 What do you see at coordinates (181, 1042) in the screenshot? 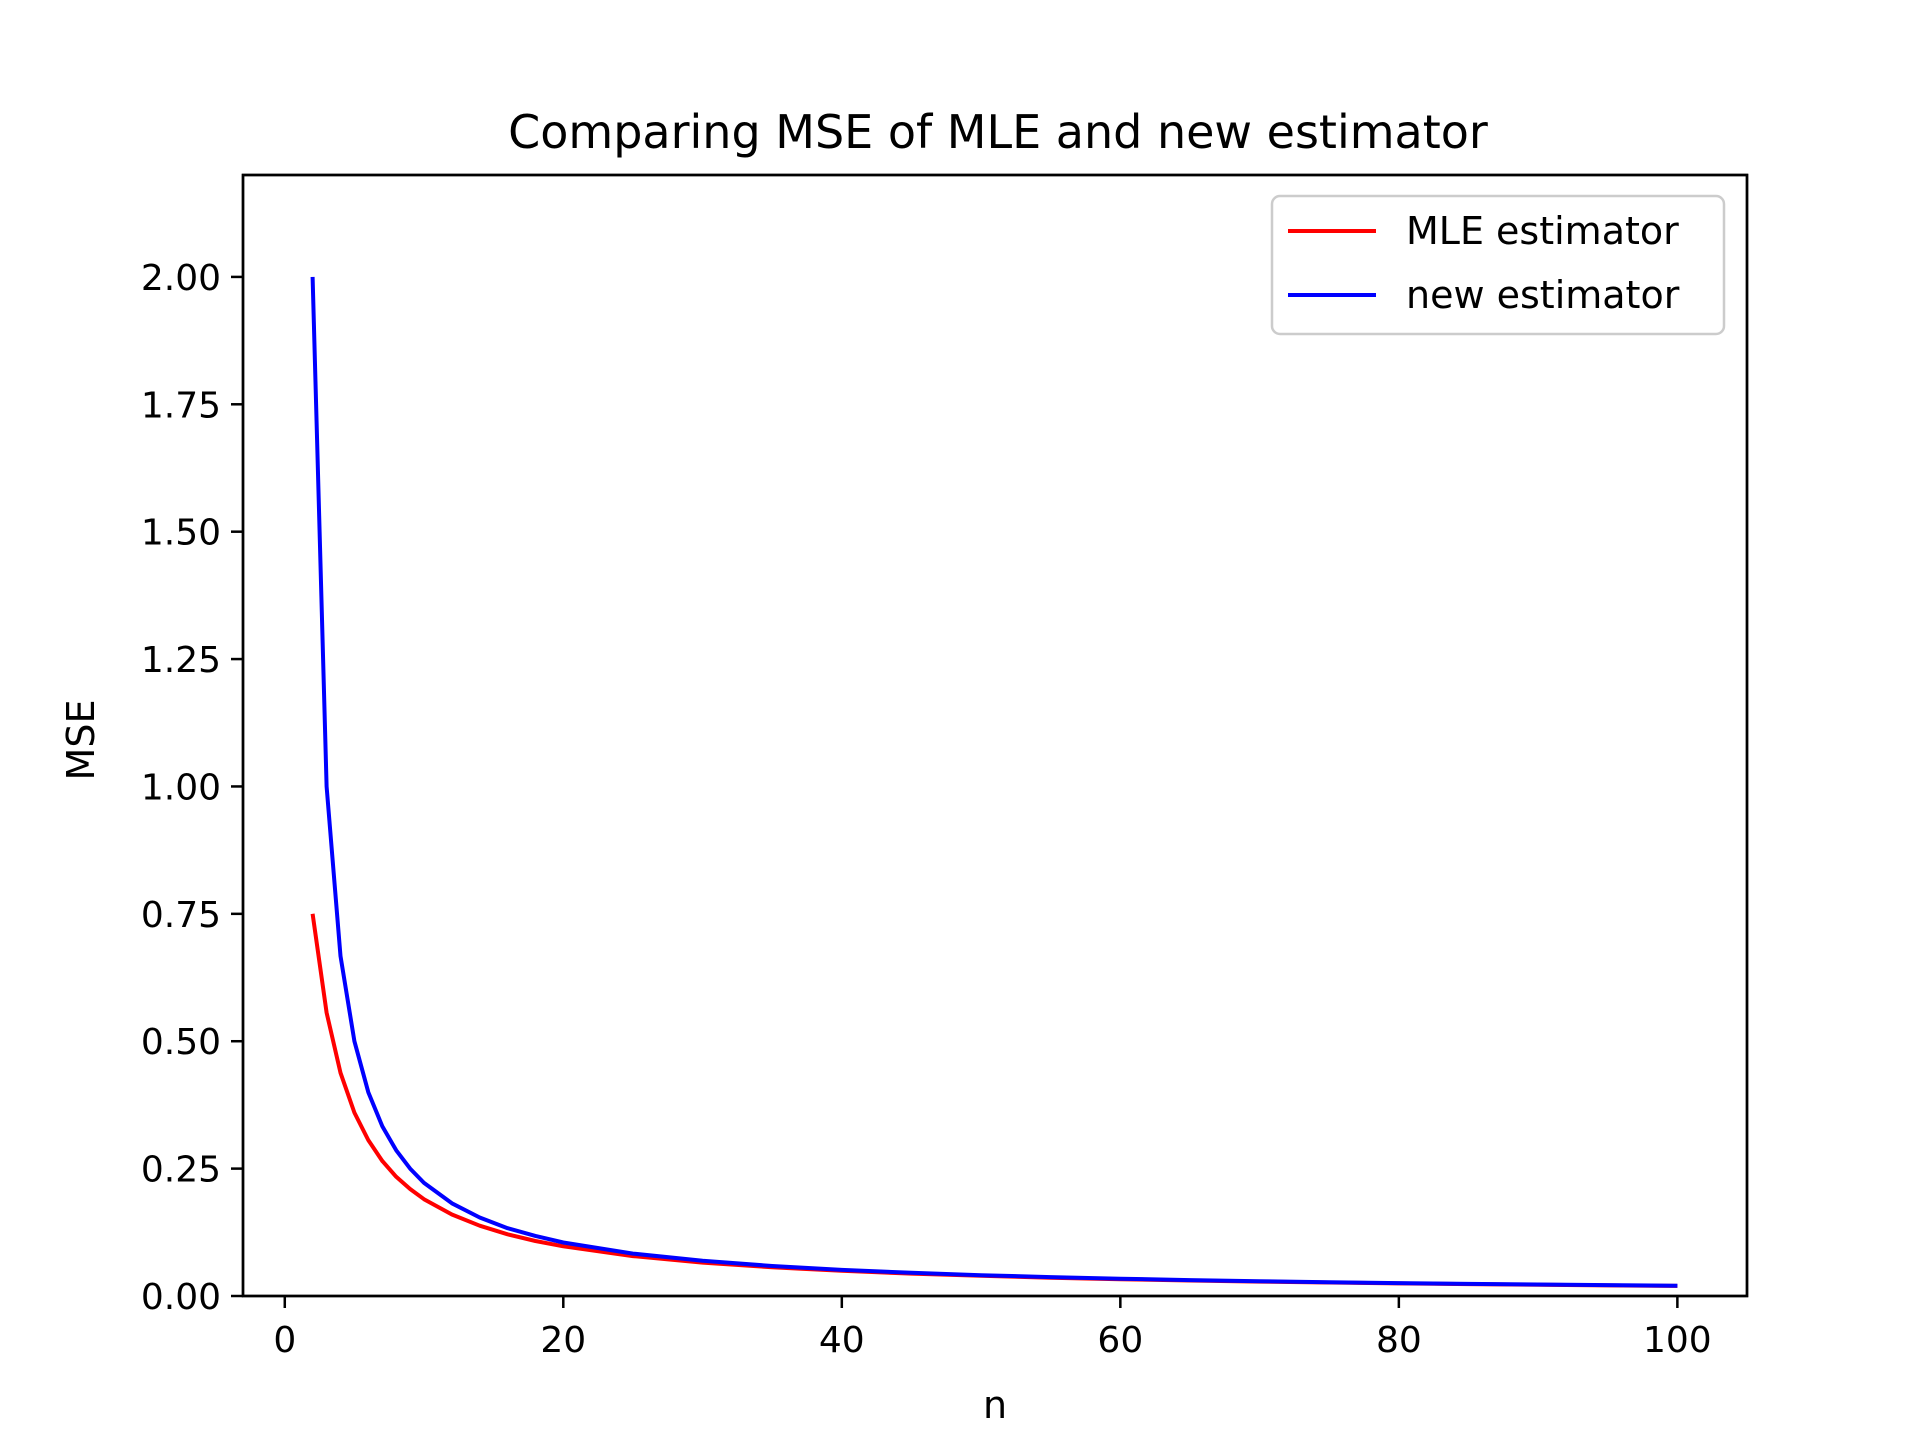
I see `y-tick-label: 0.50` at bounding box center [181, 1042].